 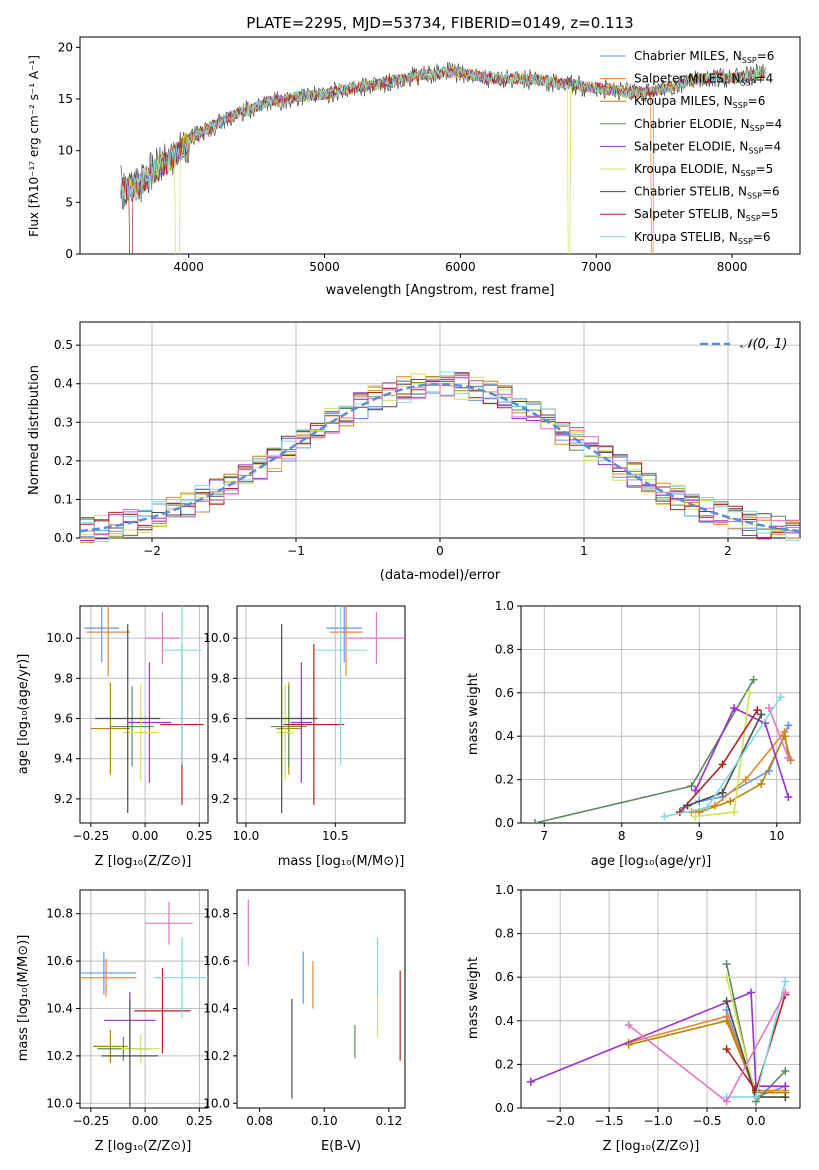 I want to click on weight_vs_Z-ytick-label: 0.8, so click(x=504, y=934).